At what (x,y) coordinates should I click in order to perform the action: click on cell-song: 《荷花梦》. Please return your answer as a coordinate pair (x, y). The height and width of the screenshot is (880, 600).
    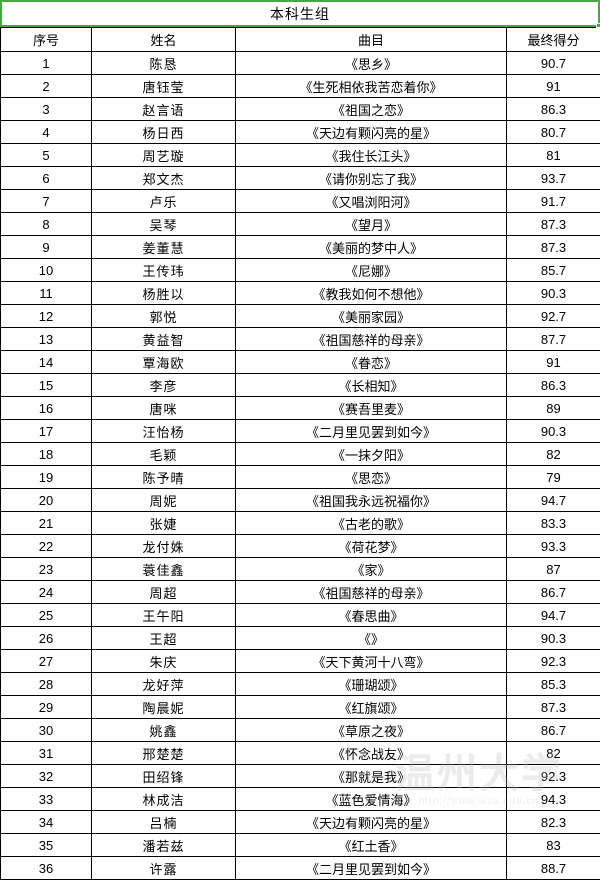
    Looking at the image, I should click on (371, 546).